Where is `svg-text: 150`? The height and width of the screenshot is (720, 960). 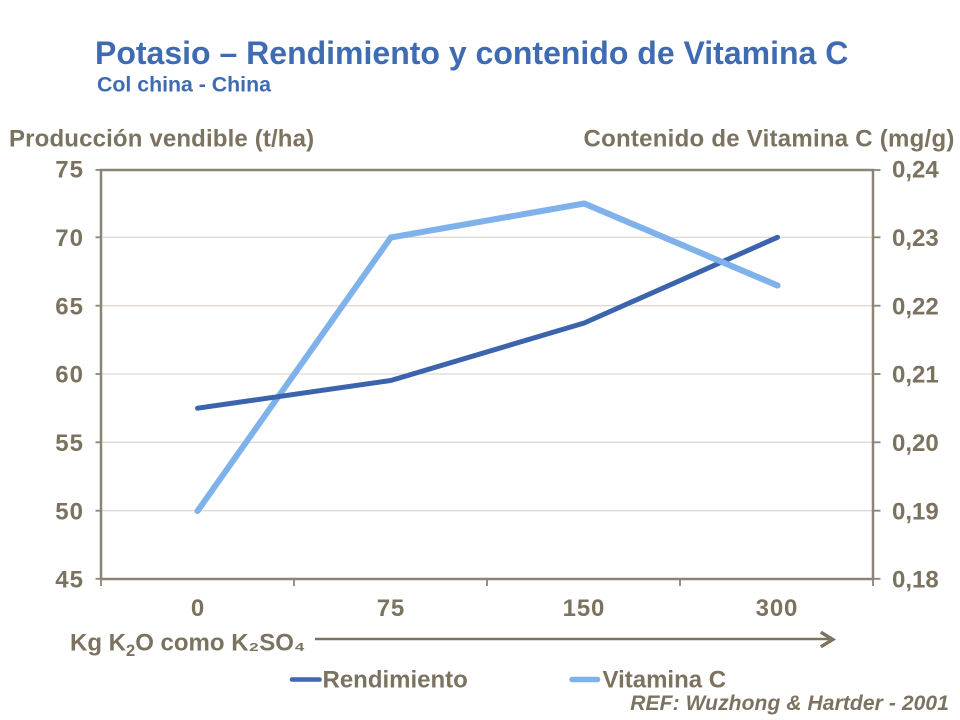
svg-text: 150 is located at coordinates (584, 608).